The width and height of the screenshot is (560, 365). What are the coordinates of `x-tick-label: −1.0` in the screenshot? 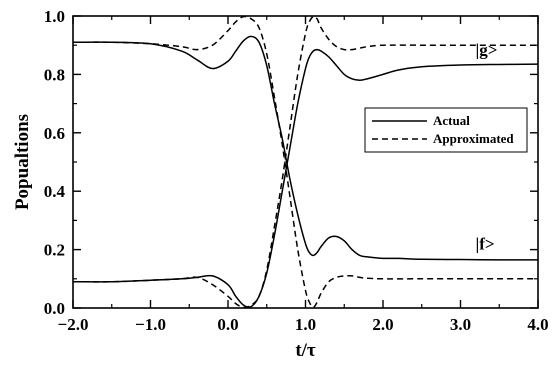 It's located at (150, 324).